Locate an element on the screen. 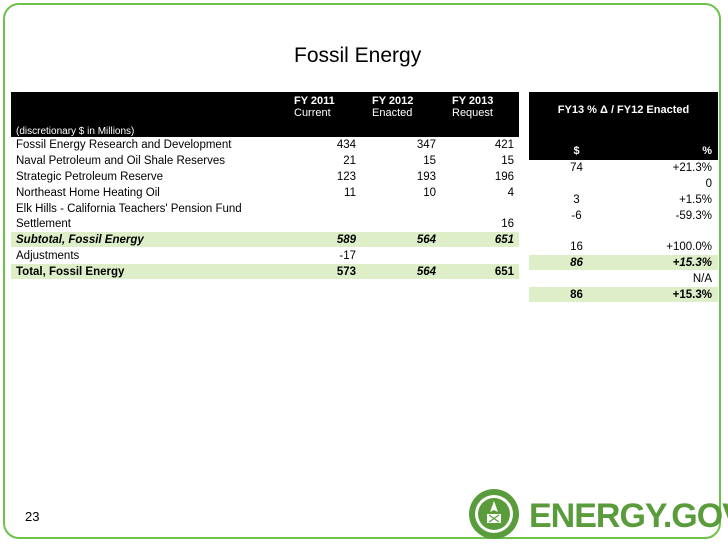 The image size is (728, 546). table-row: 16 +100.0% is located at coordinates (623, 247).